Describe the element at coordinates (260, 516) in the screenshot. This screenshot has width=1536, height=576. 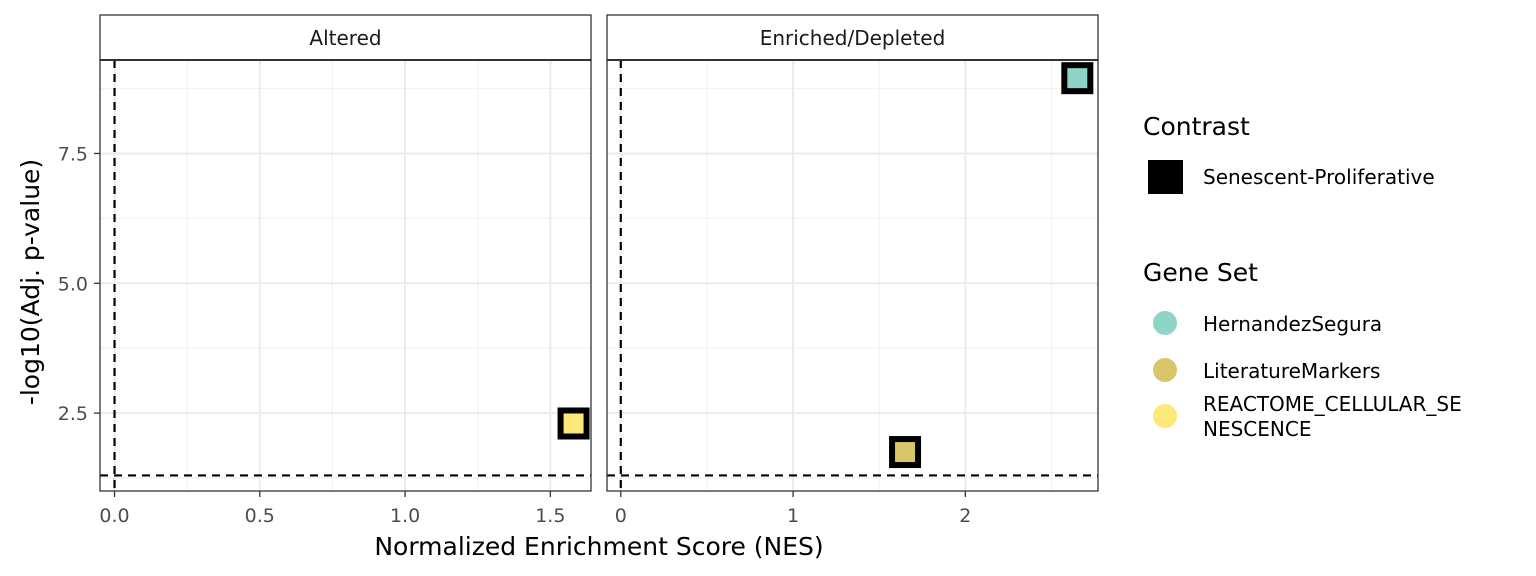
I see `x-tick-label: 0.5` at that location.